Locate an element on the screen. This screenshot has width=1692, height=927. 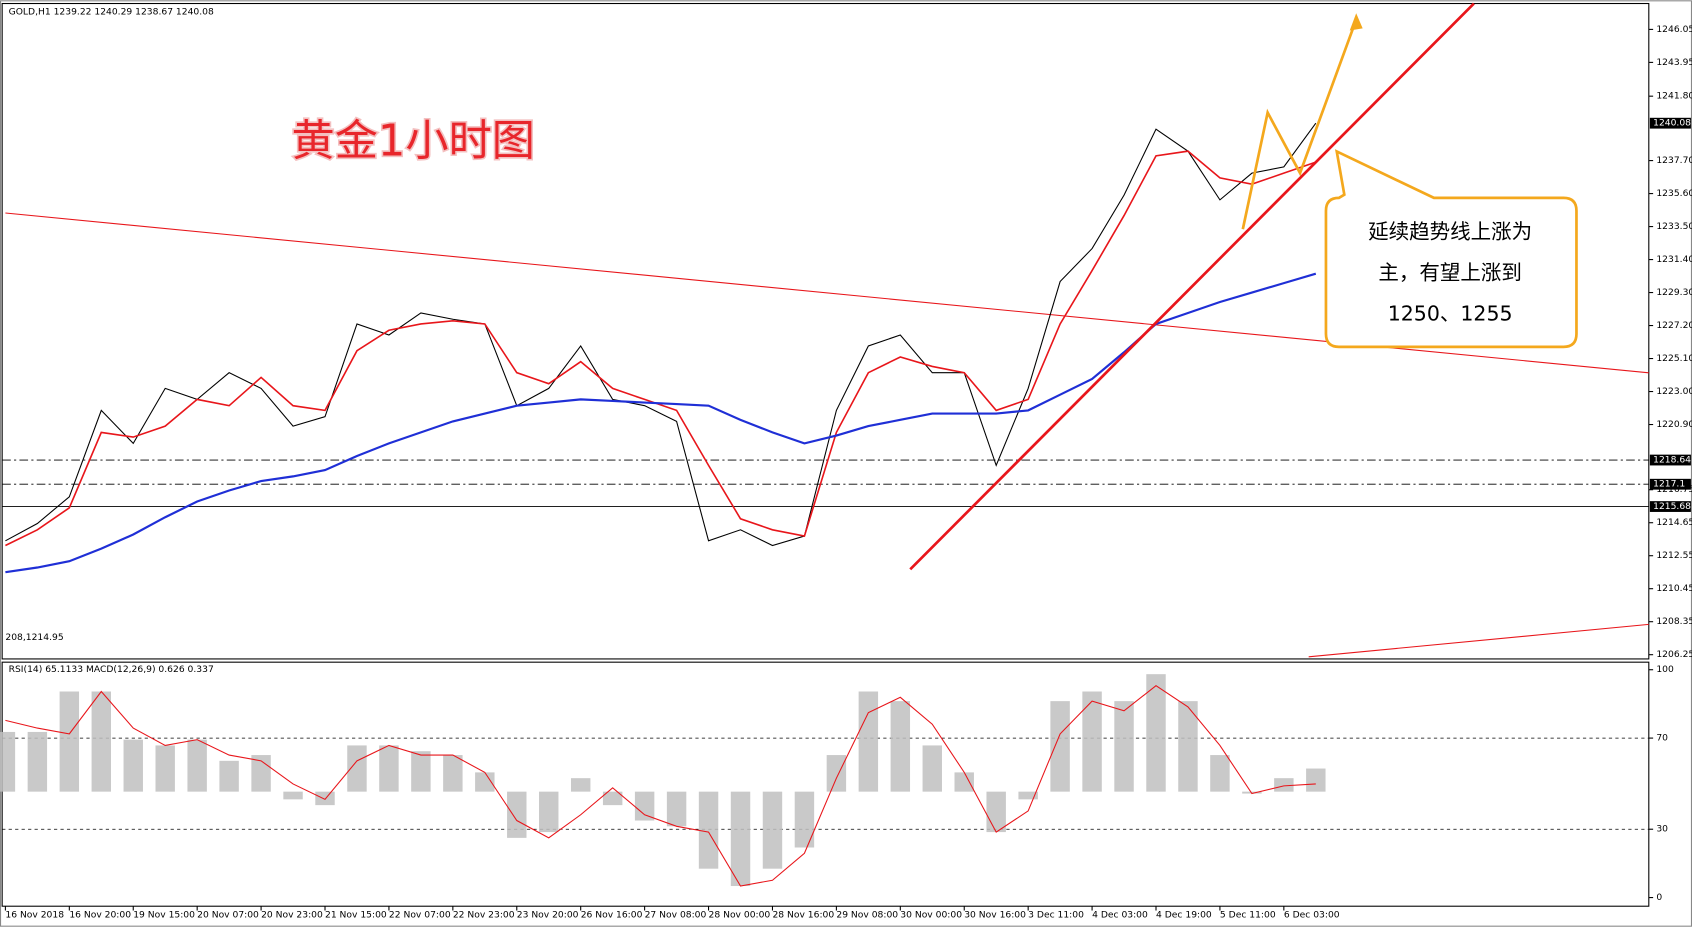
x-tick-label: 16 Nov 20:00 is located at coordinates (100, 914).